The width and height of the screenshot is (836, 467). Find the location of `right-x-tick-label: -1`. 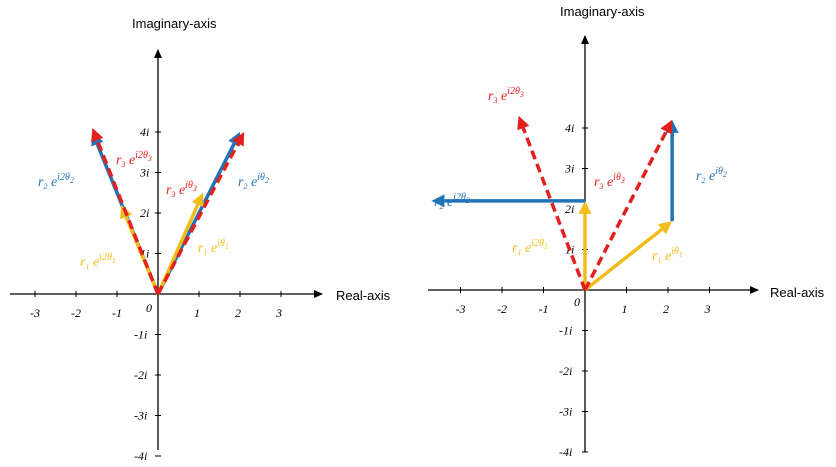

right-x-tick-label: -1 is located at coordinates (544, 309).